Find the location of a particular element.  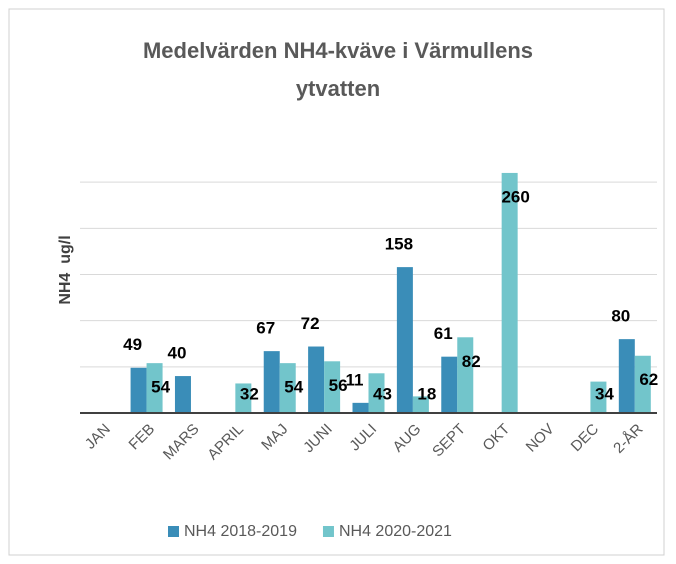

legend-label: NH4 2020-2021 is located at coordinates (395, 531).